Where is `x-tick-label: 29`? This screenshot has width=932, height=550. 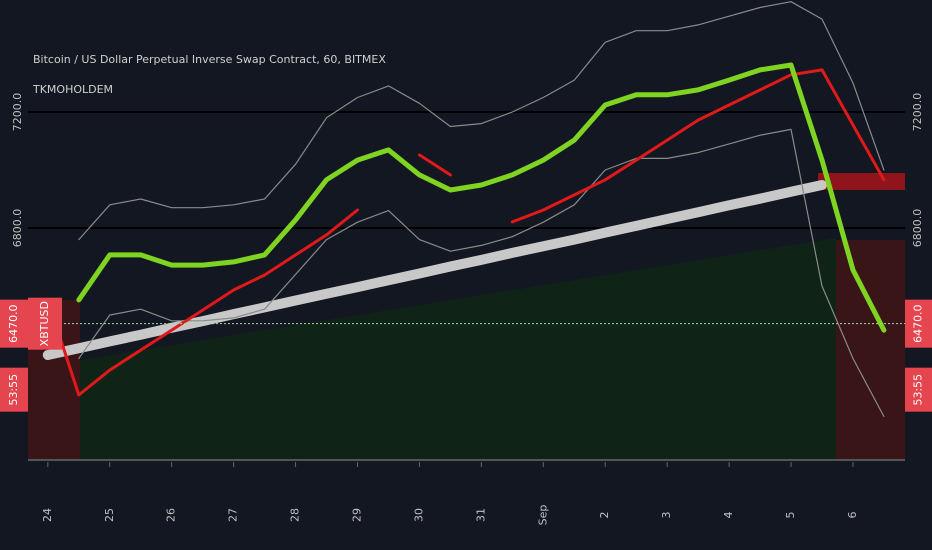 x-tick-label: 29 is located at coordinates (356, 515).